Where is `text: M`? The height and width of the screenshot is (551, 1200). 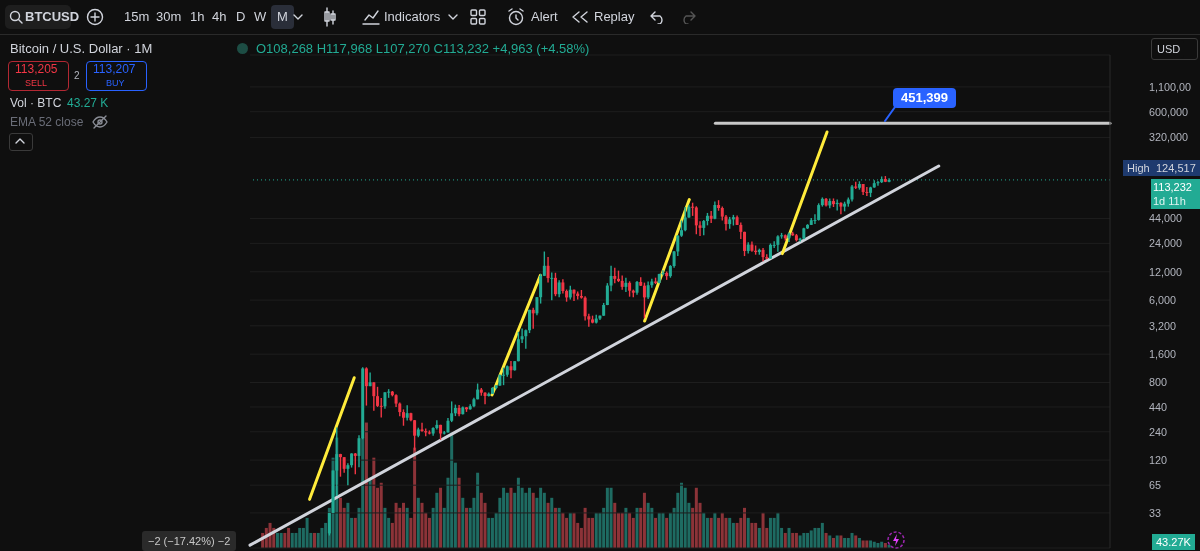 text: M is located at coordinates (282, 17).